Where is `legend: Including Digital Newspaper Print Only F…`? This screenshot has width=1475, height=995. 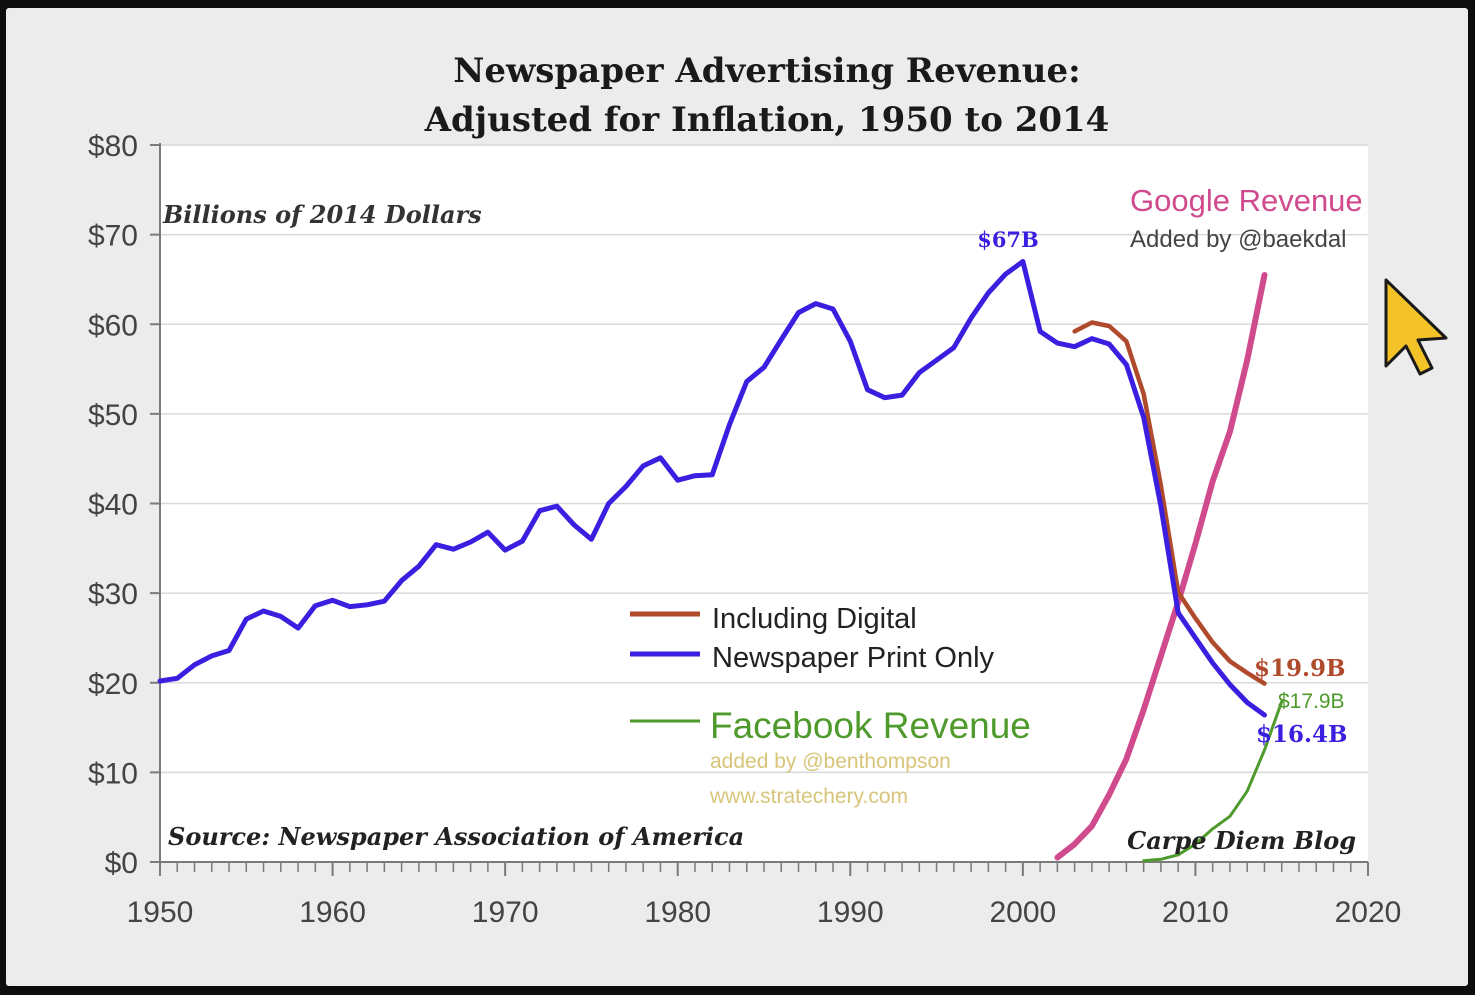
legend: Including Digital Newspaper Print Only F… is located at coordinates (830, 705).